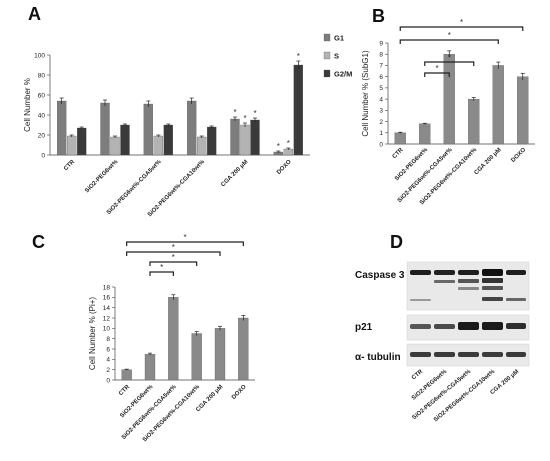 This screenshot has width=550, height=461. I want to click on western-blot-panel: Caspase 3 p21 α- tubulin, so click(442, 342).